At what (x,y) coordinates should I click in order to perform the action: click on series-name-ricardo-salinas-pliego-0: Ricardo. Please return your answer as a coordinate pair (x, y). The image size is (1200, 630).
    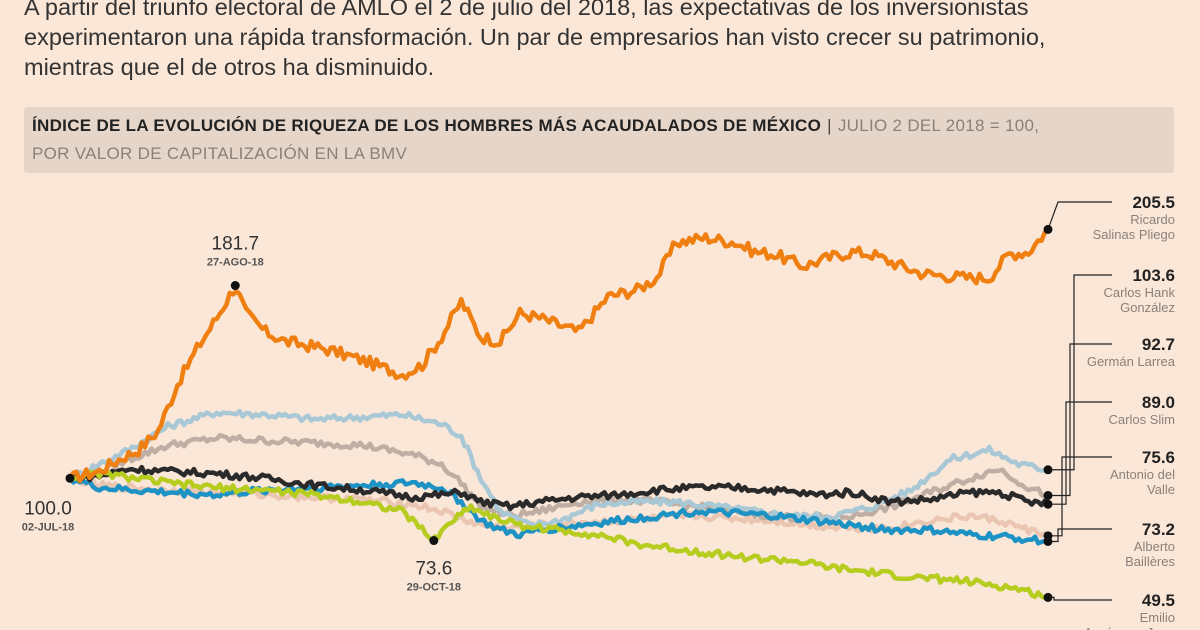
    Looking at the image, I should click on (1152, 219).